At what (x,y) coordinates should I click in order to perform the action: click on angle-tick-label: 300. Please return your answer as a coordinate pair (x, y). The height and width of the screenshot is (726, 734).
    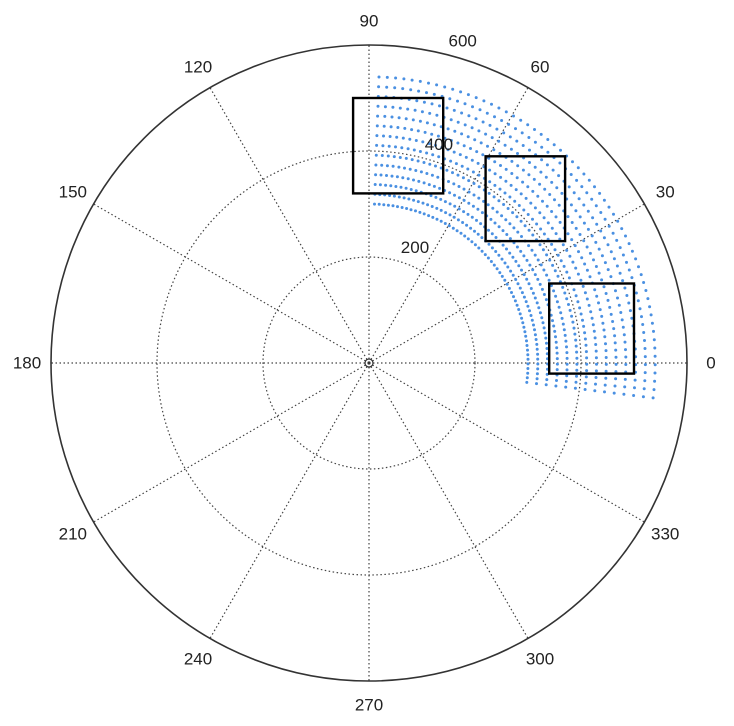
    Looking at the image, I should click on (540, 659).